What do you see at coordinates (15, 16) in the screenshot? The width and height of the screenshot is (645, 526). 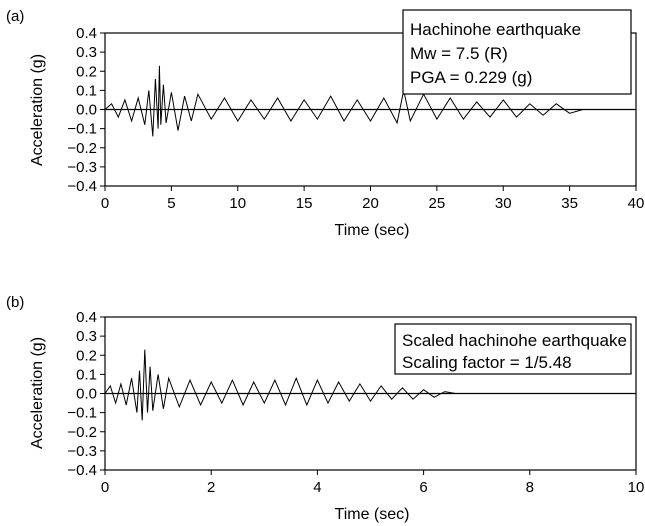 I see `panel-label: (a)` at bounding box center [15, 16].